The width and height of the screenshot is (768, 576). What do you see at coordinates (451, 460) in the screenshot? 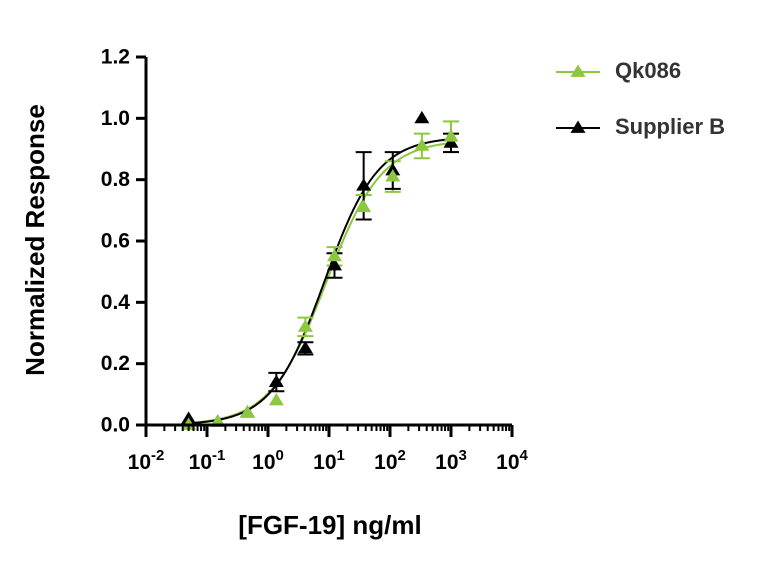
I see `x-tick-label: 10³` at bounding box center [451, 460].